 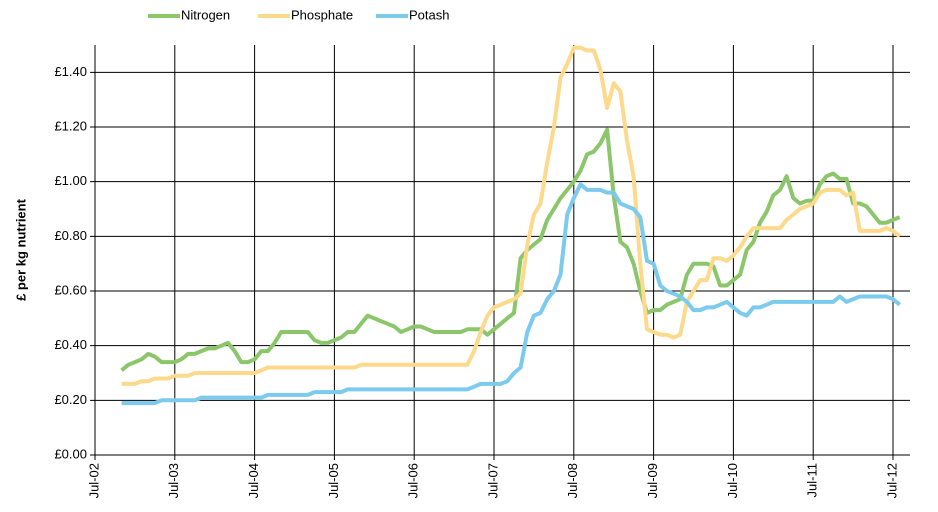 I want to click on x-tick-label: Jul-07, so click(x=492, y=480).